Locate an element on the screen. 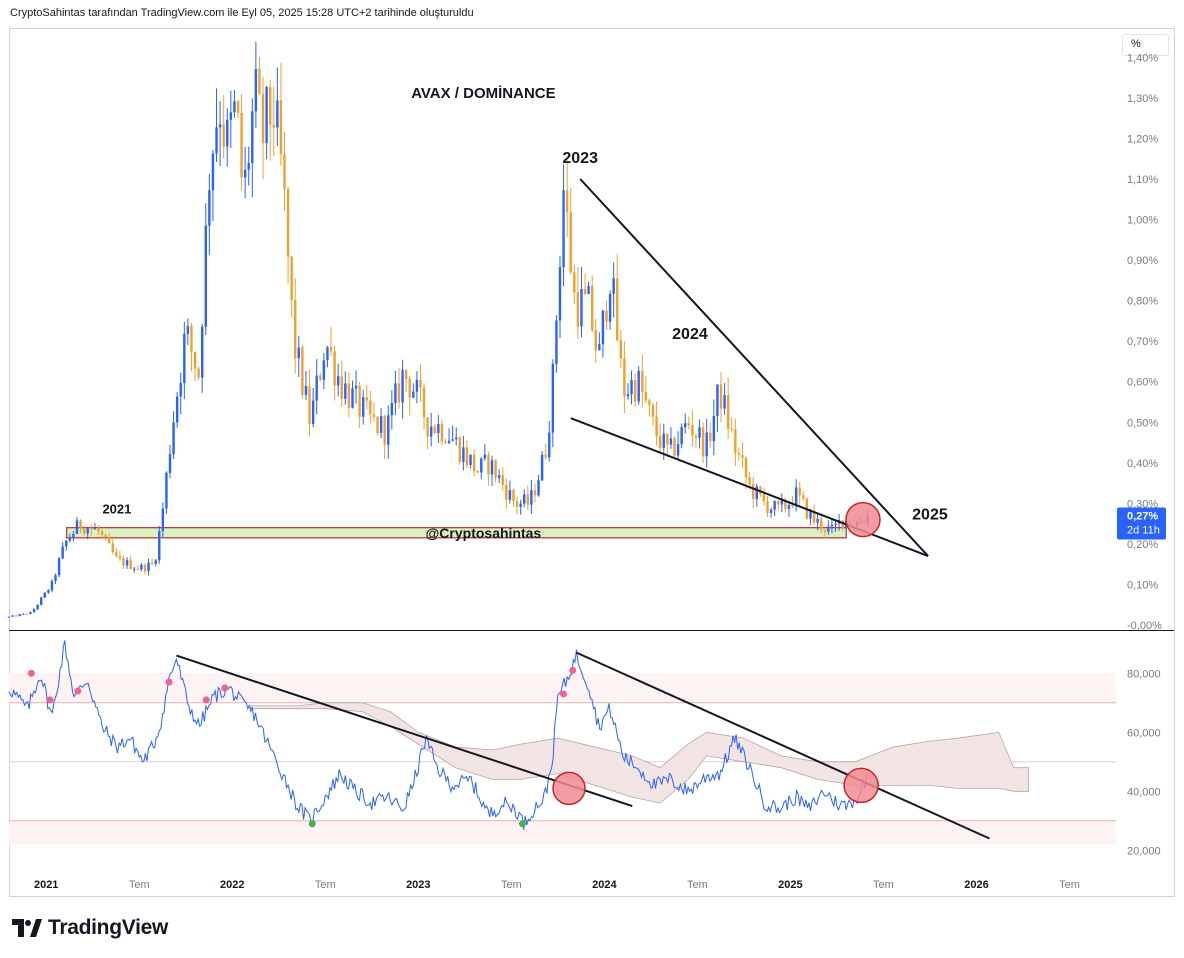 This screenshot has height=958, width=1184. percent-scale-toggle: % is located at coordinates (1145, 45).